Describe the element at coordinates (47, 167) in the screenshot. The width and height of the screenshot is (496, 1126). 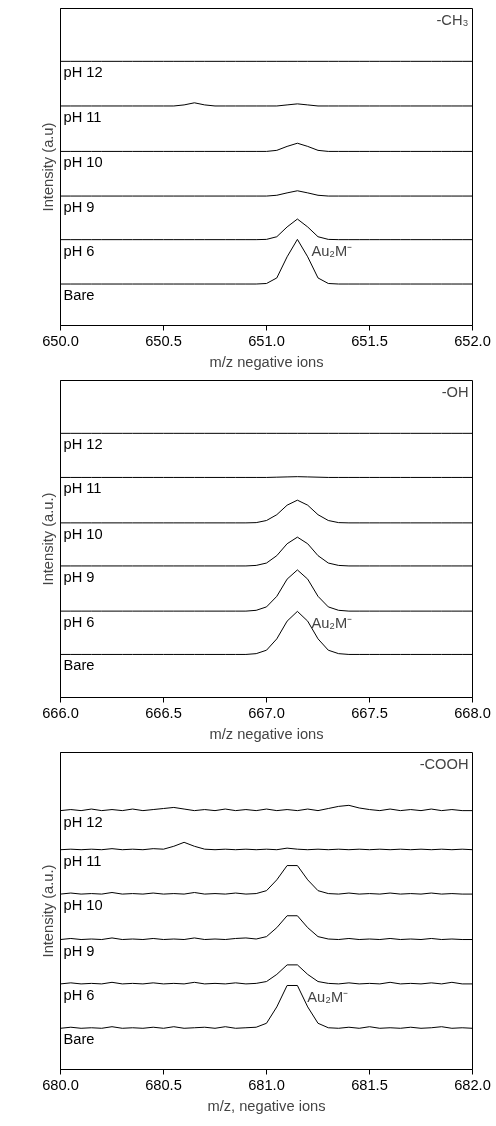
I see `y-axis-title: Intensity (a.u)` at that location.